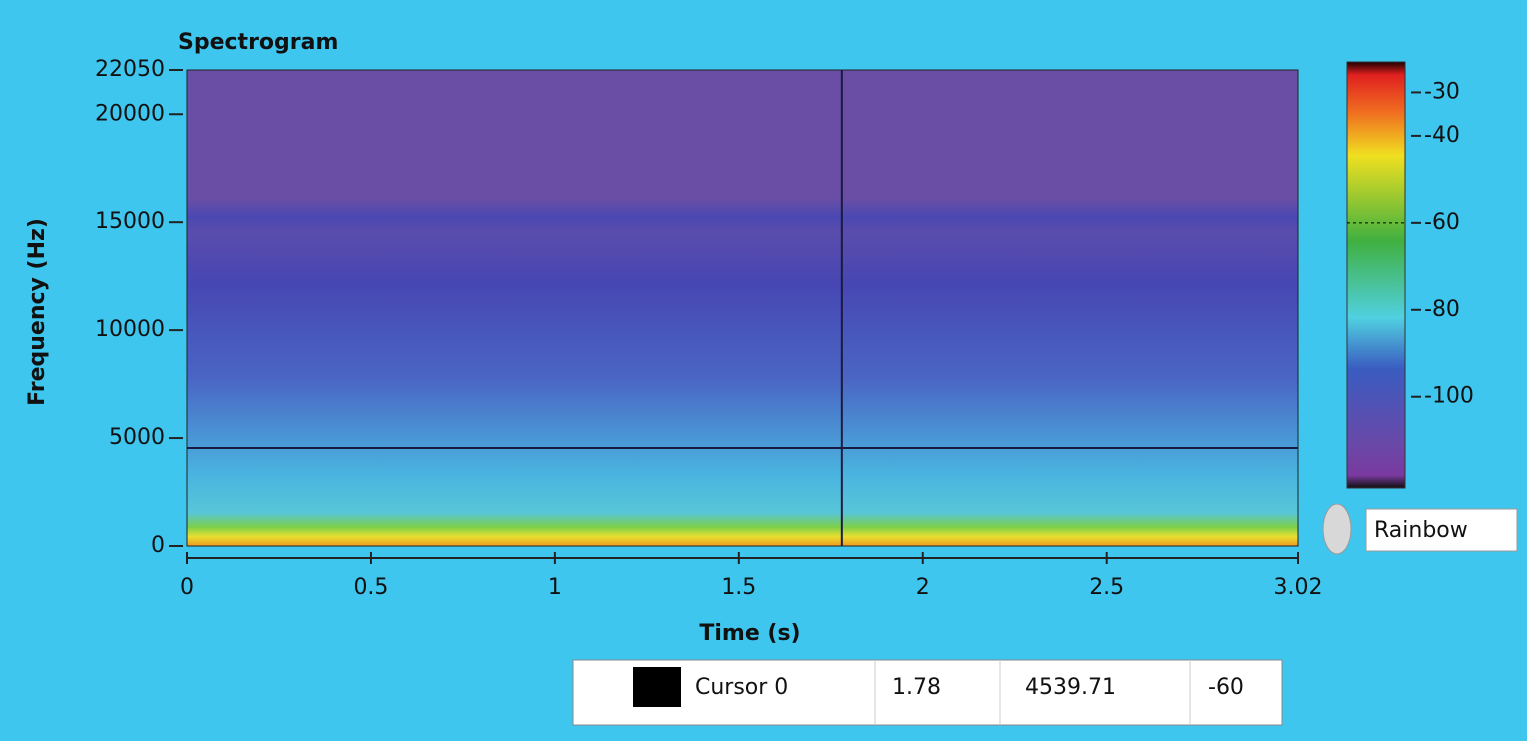 Image resolution: width=1527 pixels, height=741 pixels. Describe the element at coordinates (738, 587) in the screenshot. I see `x-tick-label: 1.5` at that location.